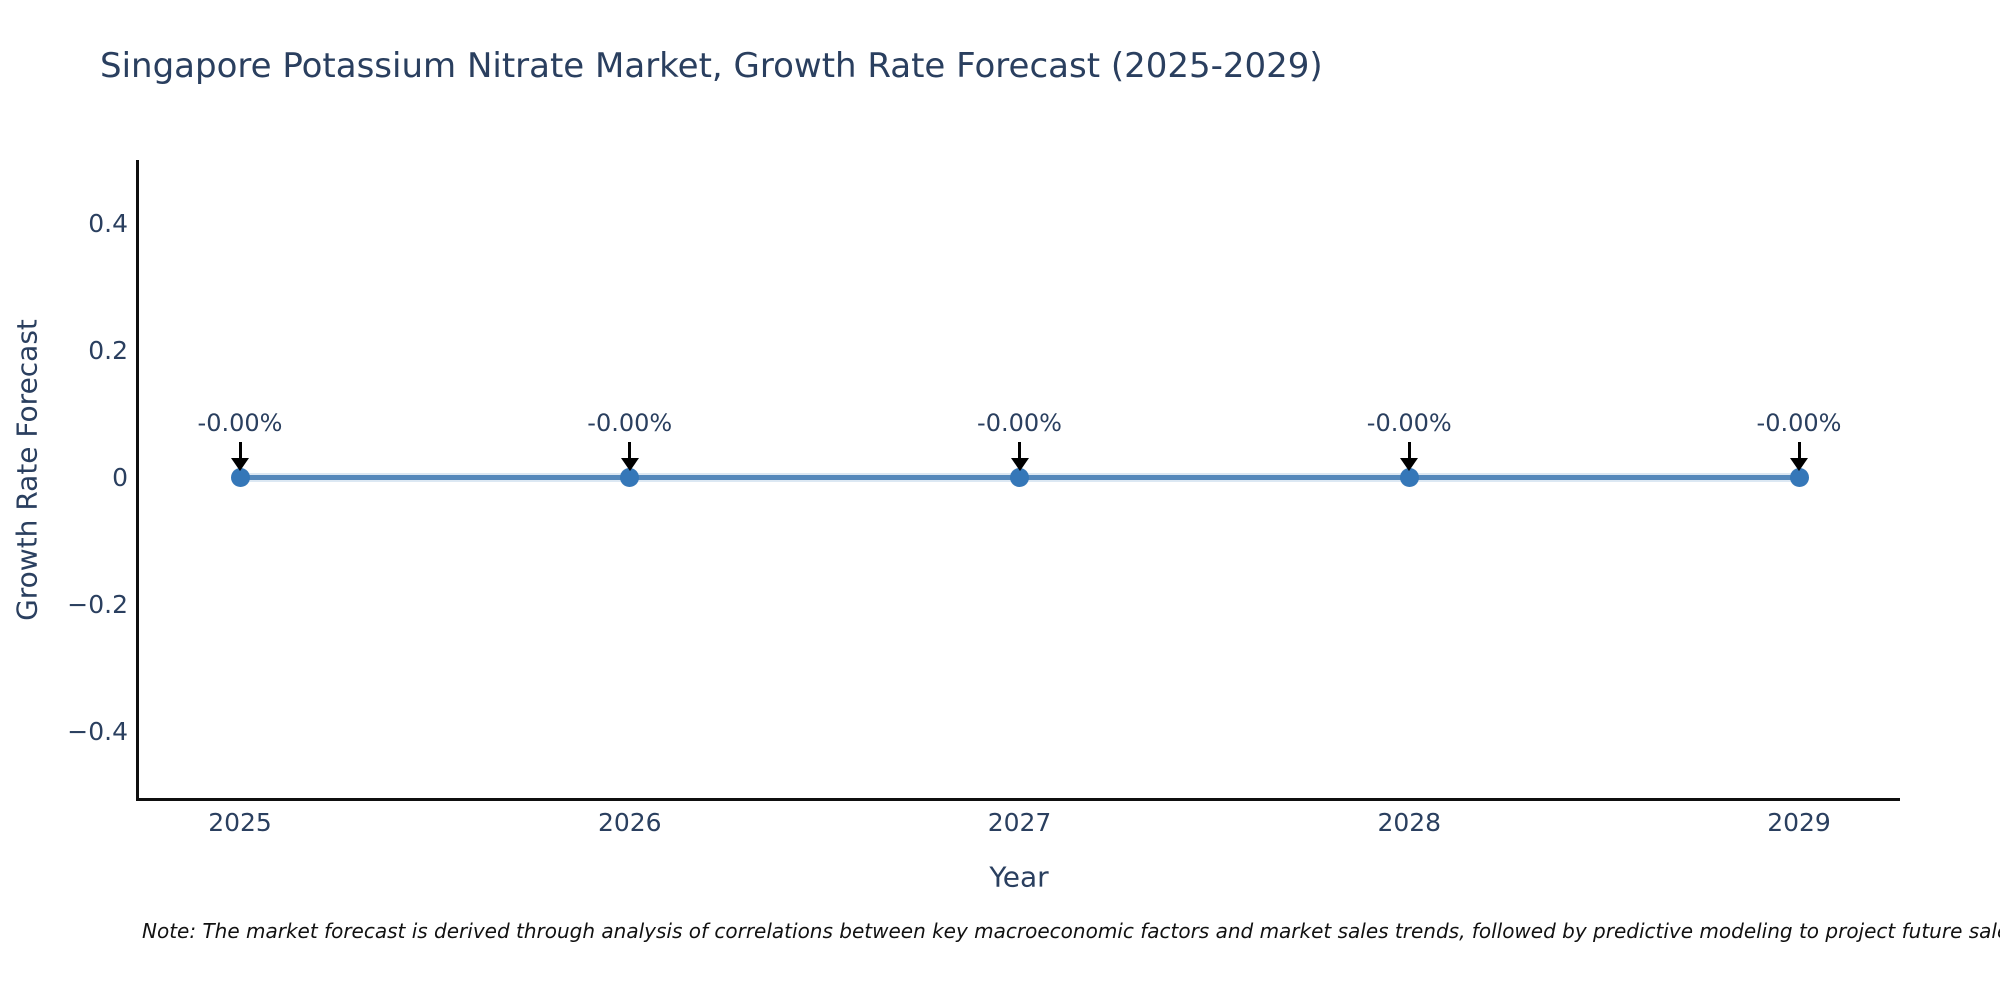 This screenshot has height=1000, width=2000. I want to click on x-axis-line, so click(1018, 799).